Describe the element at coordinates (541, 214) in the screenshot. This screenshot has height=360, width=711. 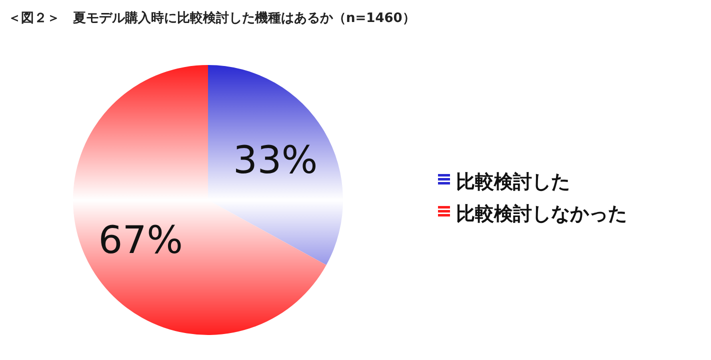
I see `legend-label: 比較検討しなかった` at that location.